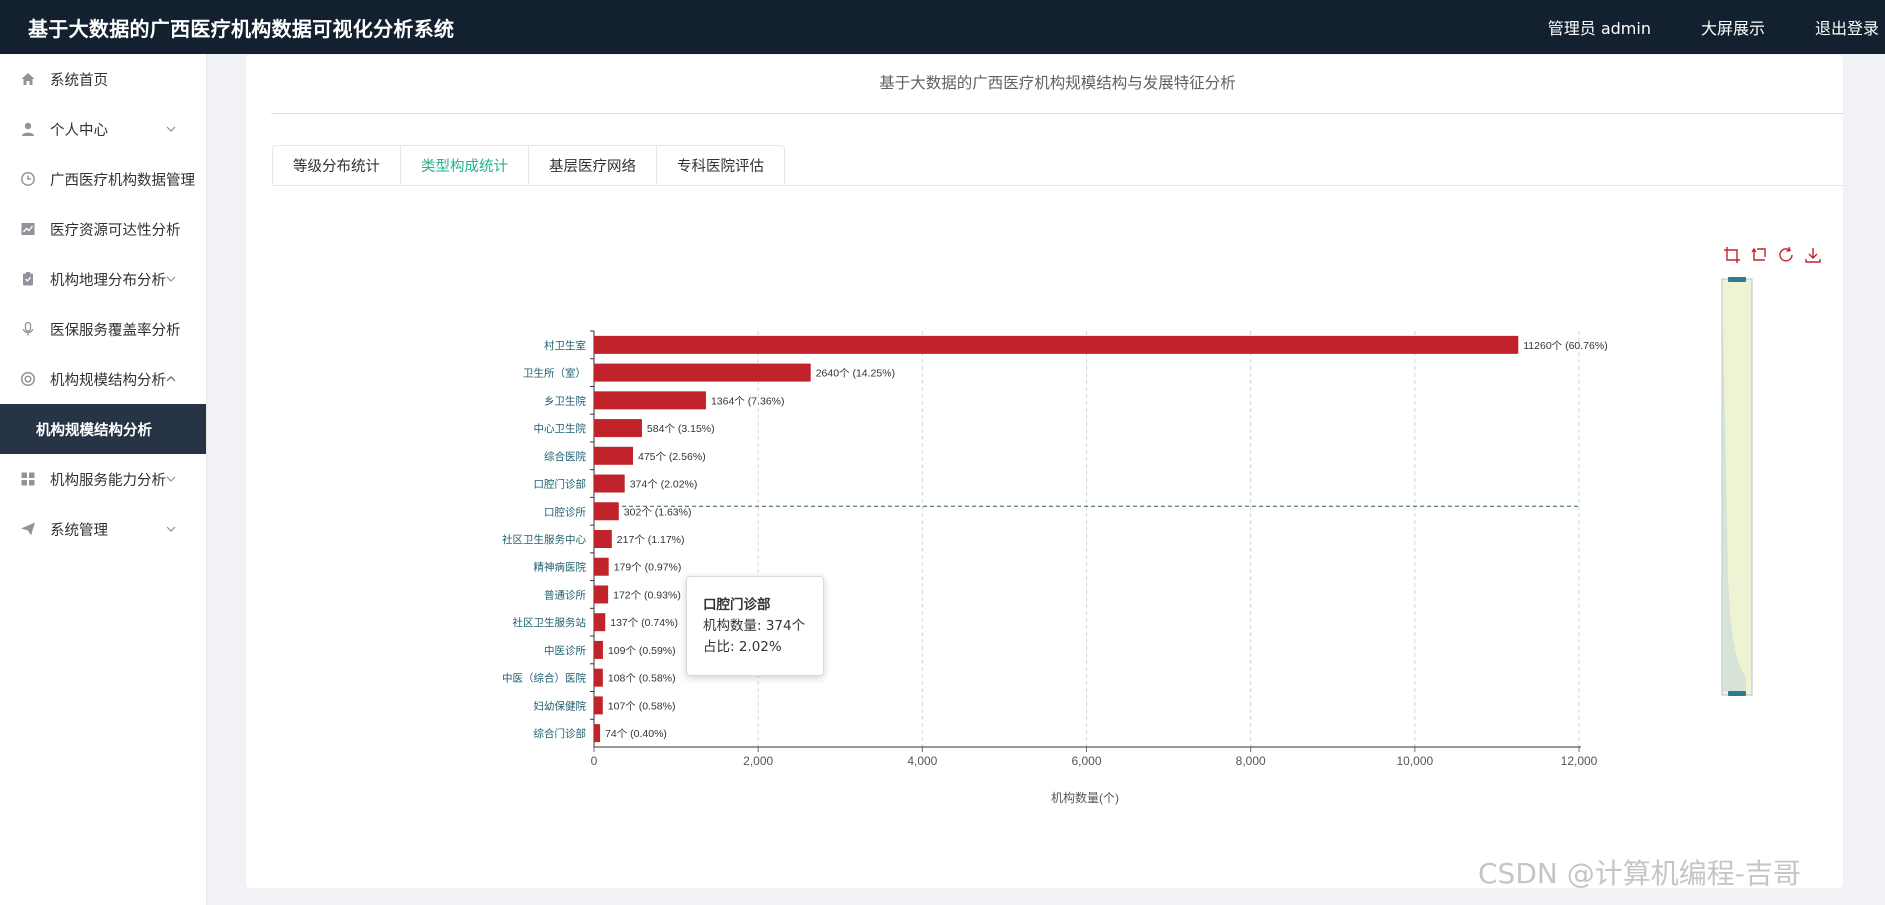 This screenshot has height=905, width=1885. Describe the element at coordinates (28, 279) in the screenshot. I see `clipboard-icon` at that location.